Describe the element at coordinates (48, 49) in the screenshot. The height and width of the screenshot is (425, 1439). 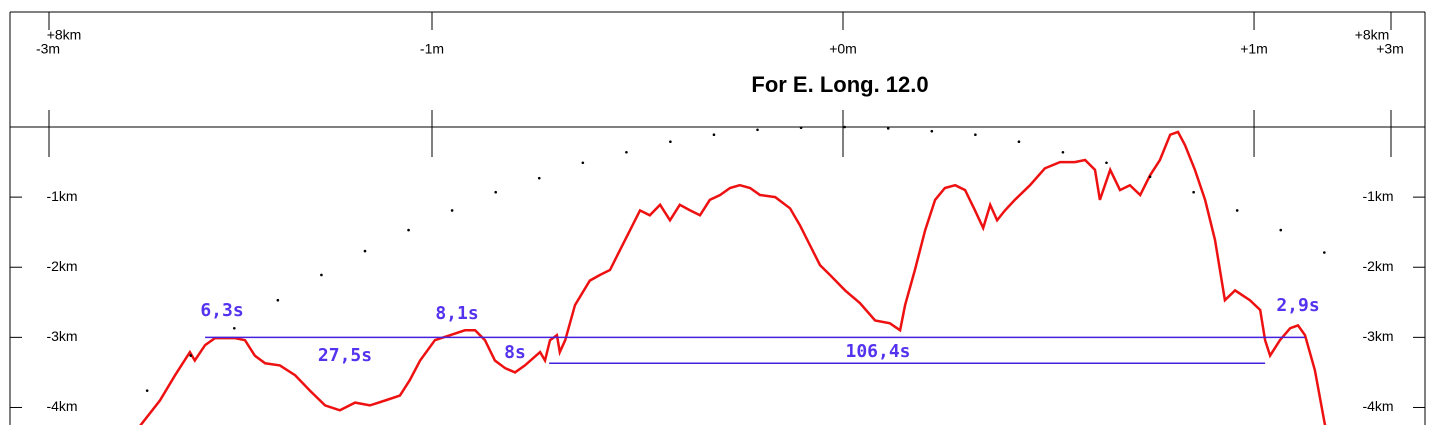
I see `corner-label: -3m` at that location.